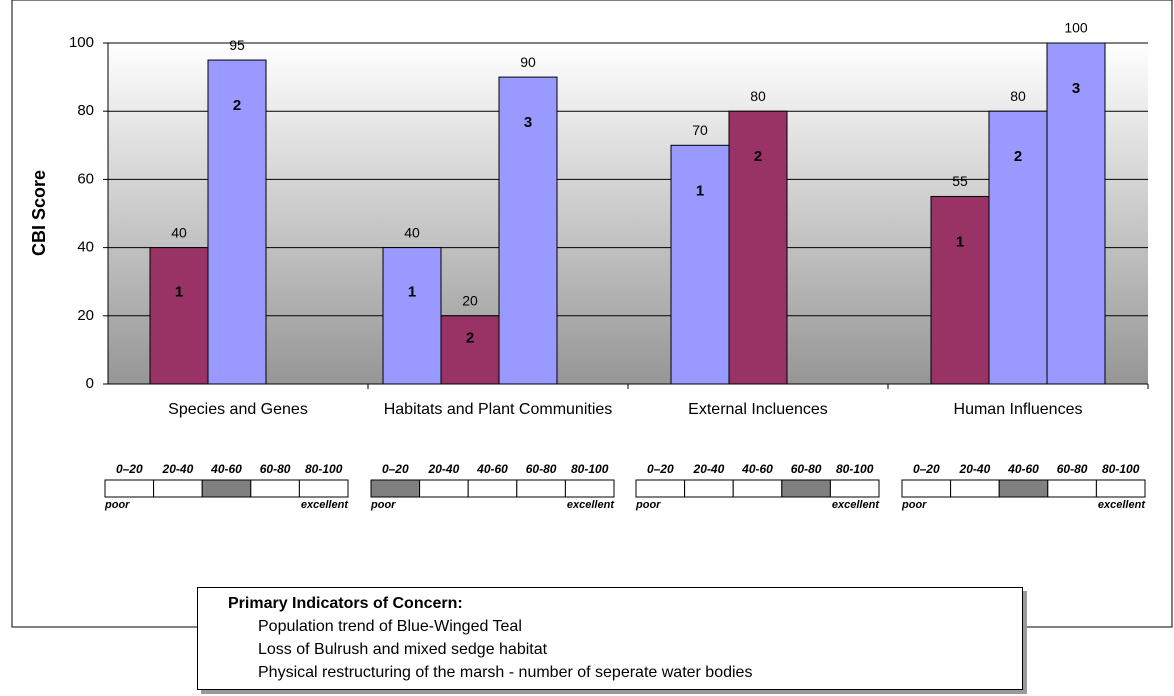  What do you see at coordinates (403, 649) in the screenshot?
I see `notes-item: Loss of Bulrush and mixed sedge habitat` at bounding box center [403, 649].